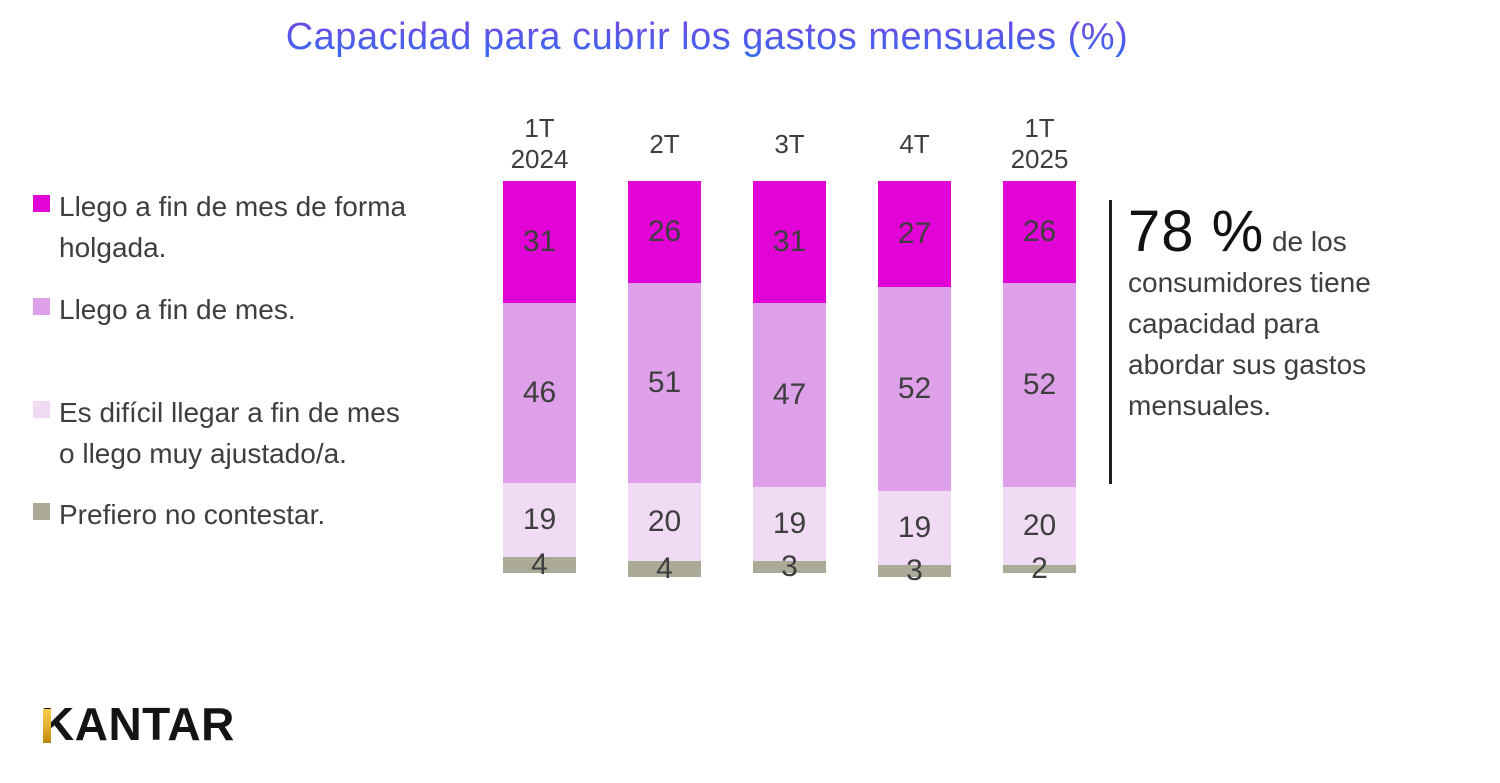 This screenshot has height=783, width=1500. Describe the element at coordinates (664, 143) in the screenshot. I see `category-label: 2T` at that location.